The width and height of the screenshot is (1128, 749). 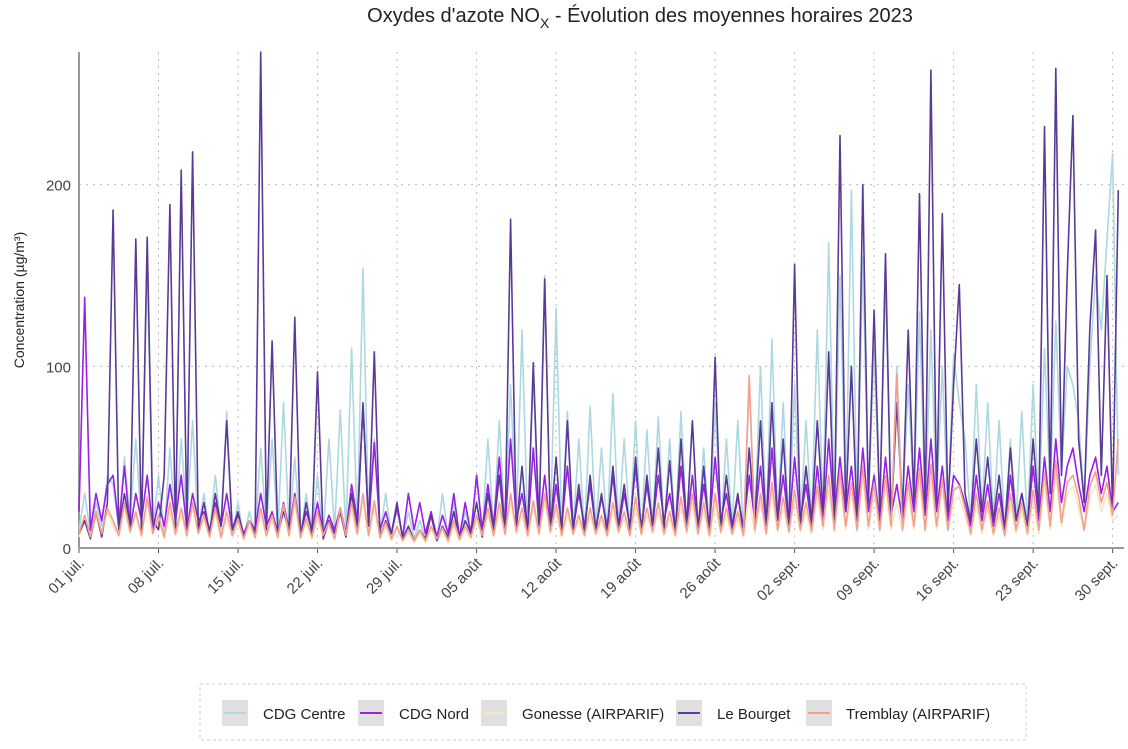 What do you see at coordinates (918, 714) in the screenshot?
I see `legend-label: Tremblay (AIRPARIF)` at bounding box center [918, 714].